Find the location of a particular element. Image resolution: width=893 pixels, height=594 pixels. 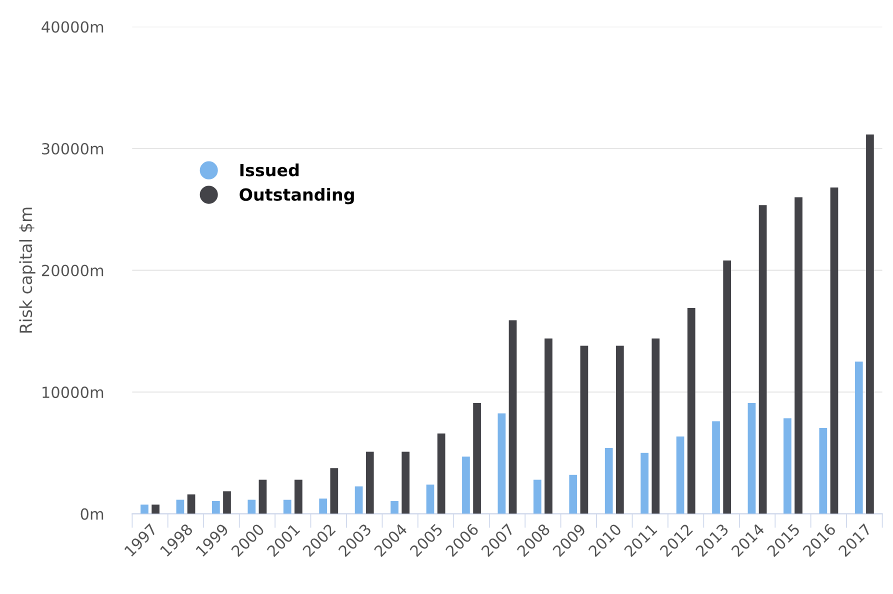

legend-label: Outstanding is located at coordinates (297, 196).